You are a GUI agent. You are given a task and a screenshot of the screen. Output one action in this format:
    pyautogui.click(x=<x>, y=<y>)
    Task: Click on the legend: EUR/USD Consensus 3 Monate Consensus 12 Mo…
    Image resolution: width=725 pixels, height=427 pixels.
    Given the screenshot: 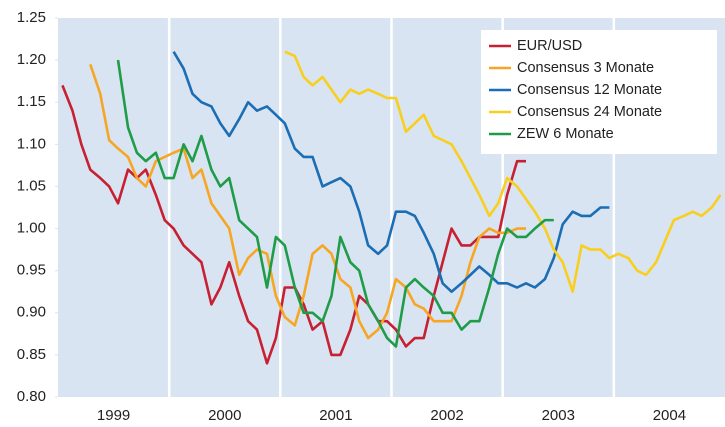 What is the action you would take?
    pyautogui.click(x=599, y=92)
    